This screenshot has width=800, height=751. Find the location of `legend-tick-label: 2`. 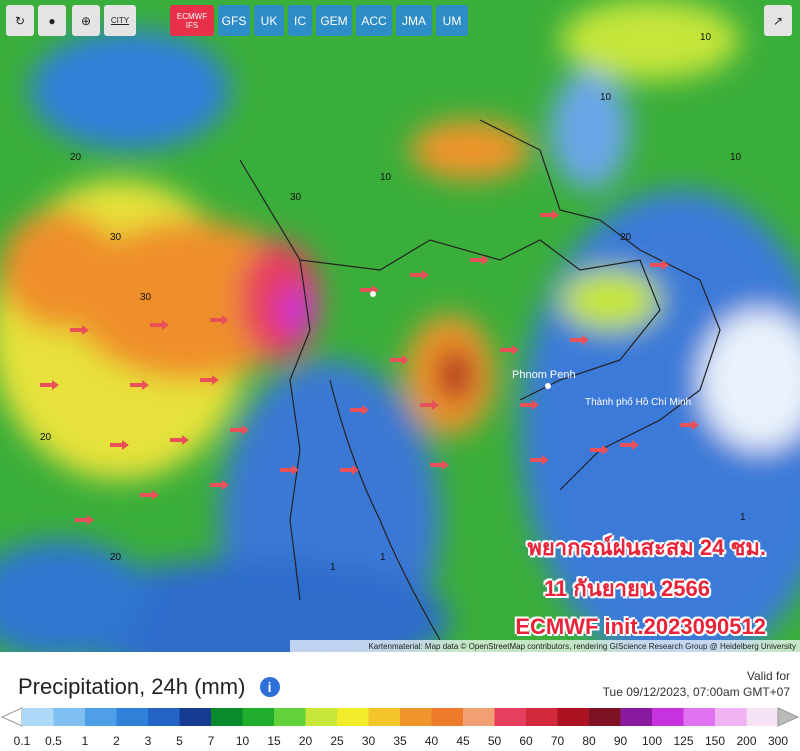

legend-tick-label: 2 is located at coordinates (116, 741).